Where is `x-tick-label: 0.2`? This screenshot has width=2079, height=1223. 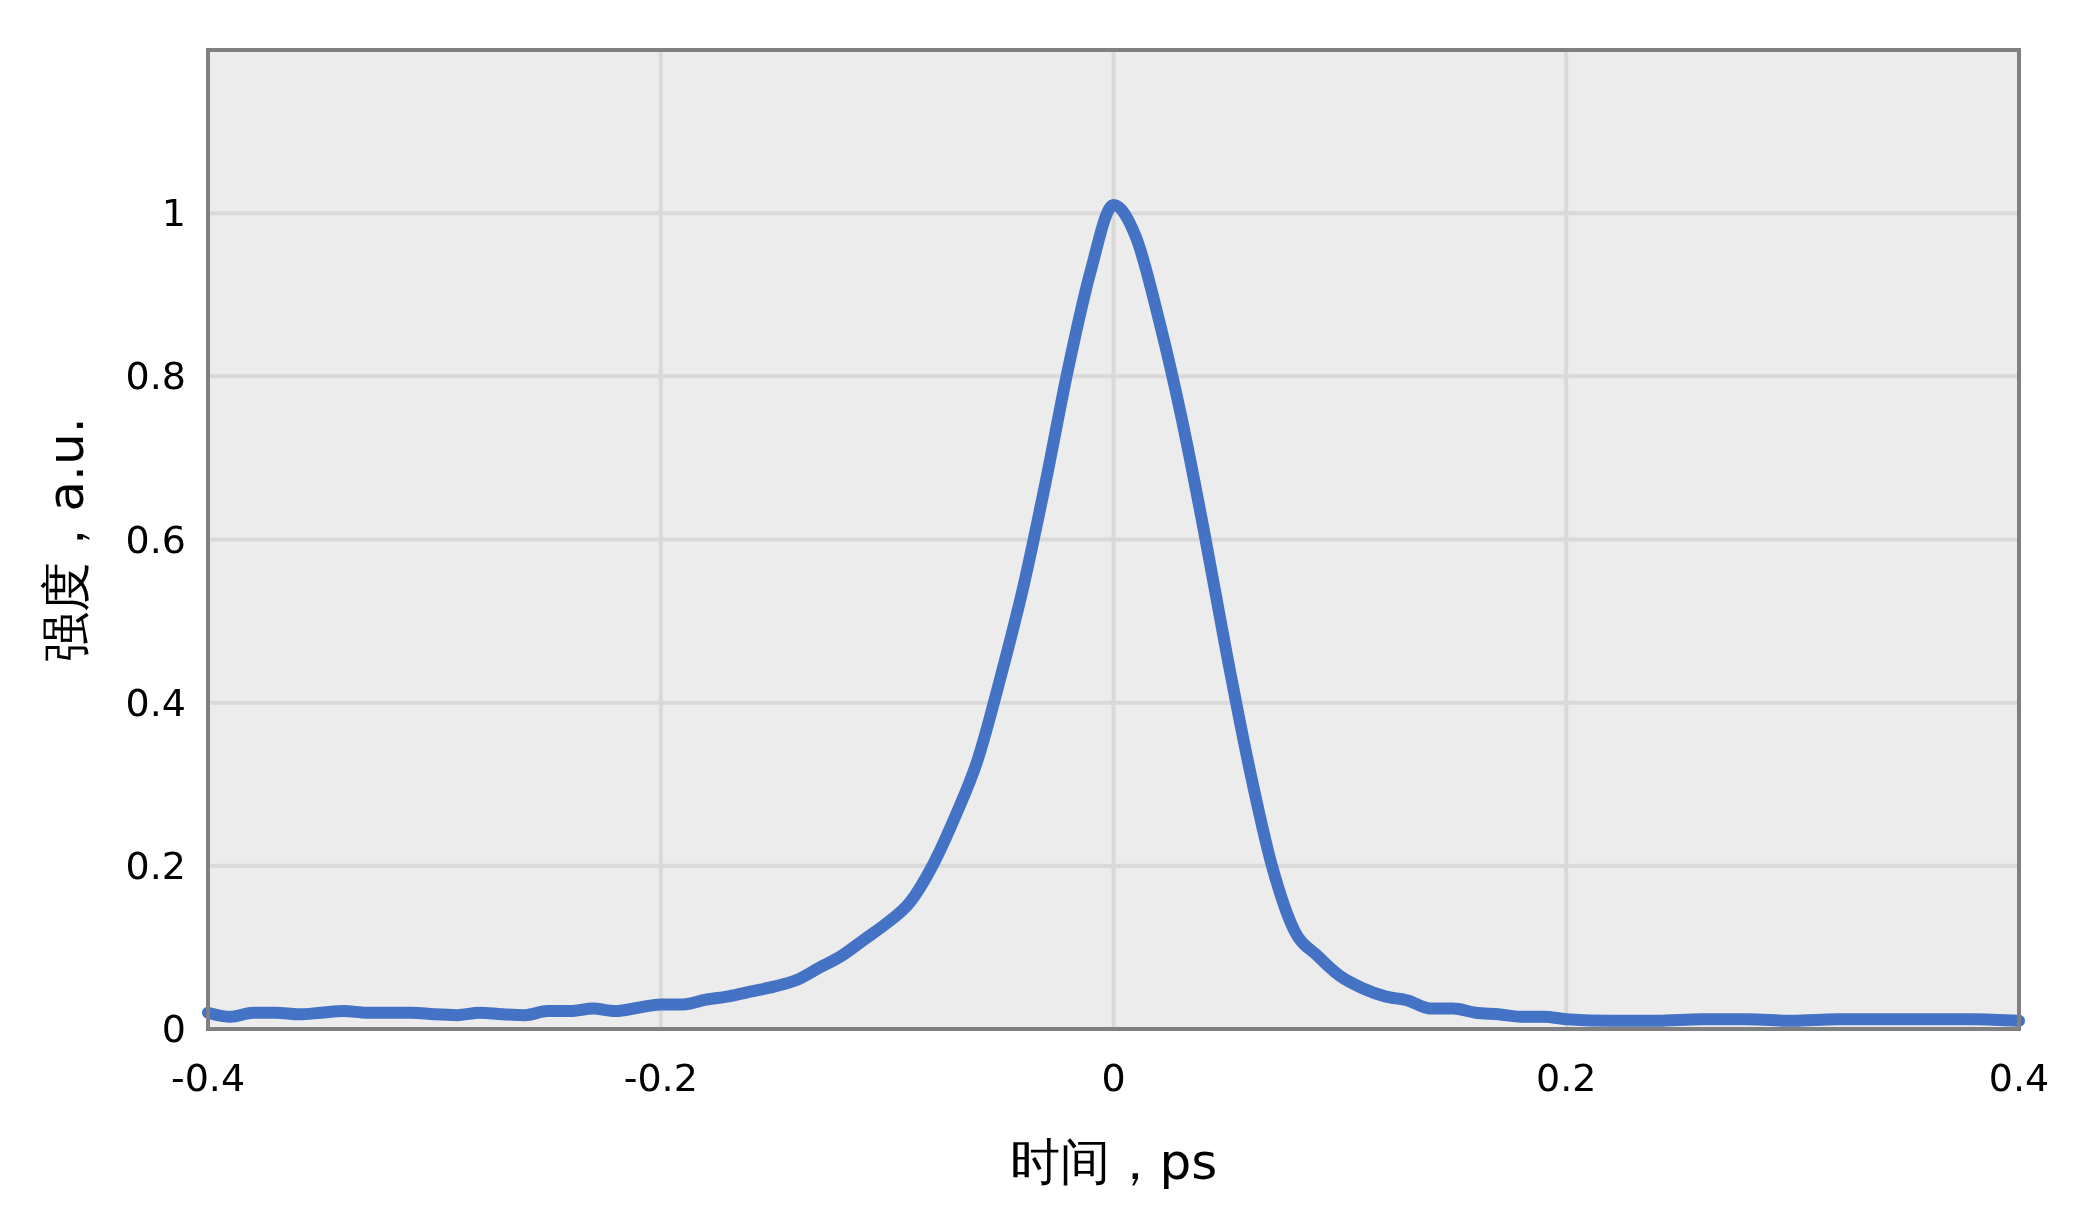 x-tick-label: 0.2 is located at coordinates (1566, 1078).